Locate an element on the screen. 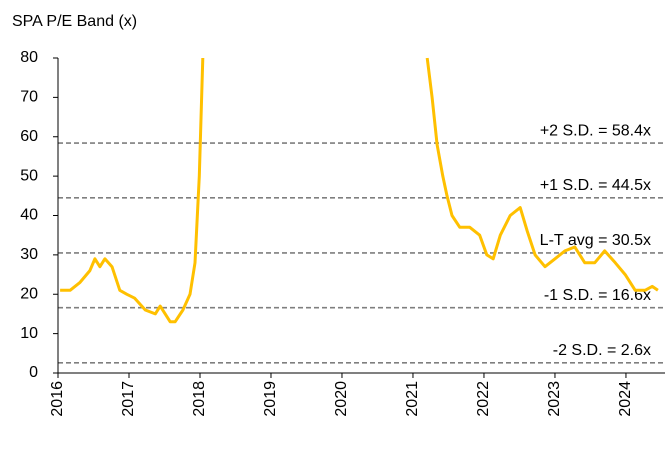 This screenshot has height=459, width=669. x-tick-label: 2019 is located at coordinates (270, 399).